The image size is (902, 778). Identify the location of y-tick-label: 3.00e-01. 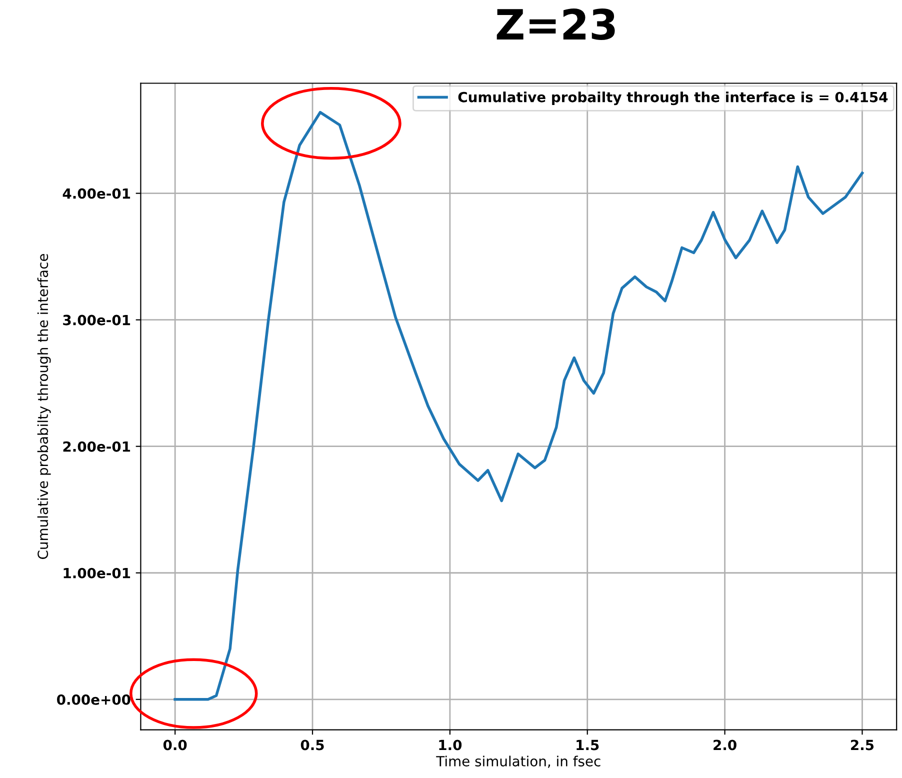
(96, 320).